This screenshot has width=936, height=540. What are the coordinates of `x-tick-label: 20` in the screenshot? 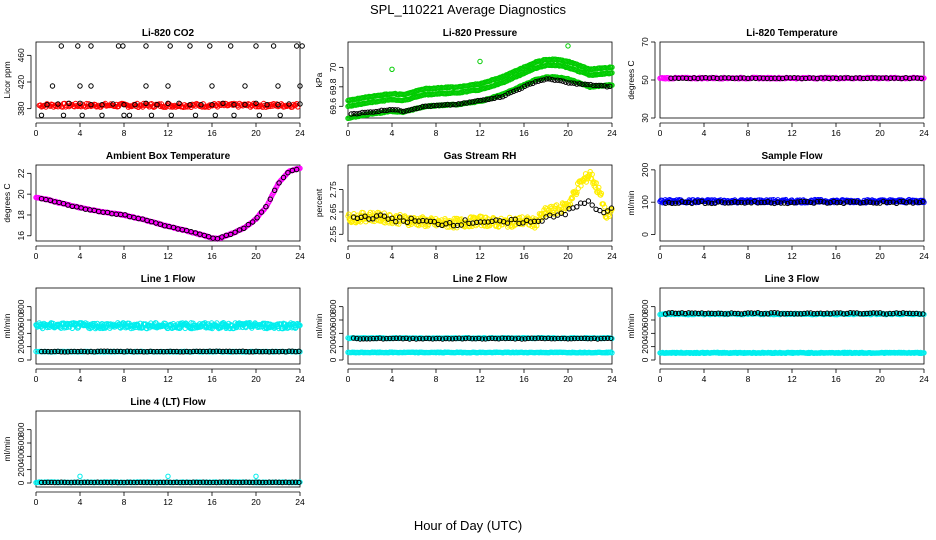 It's located at (568, 256).